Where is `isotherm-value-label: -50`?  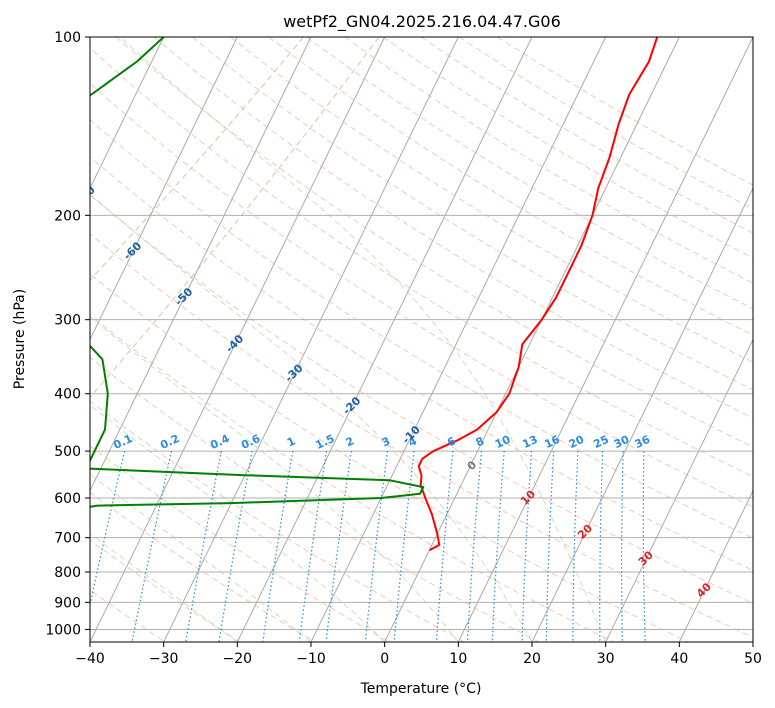
isotherm-value-label: -50 is located at coordinates (183, 296).